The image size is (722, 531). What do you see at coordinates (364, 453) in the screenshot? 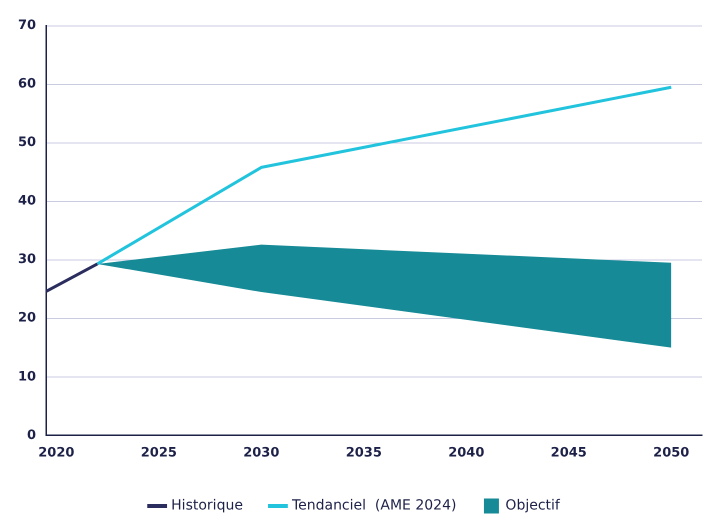
I see `x-tick-label: 2035` at bounding box center [364, 453].